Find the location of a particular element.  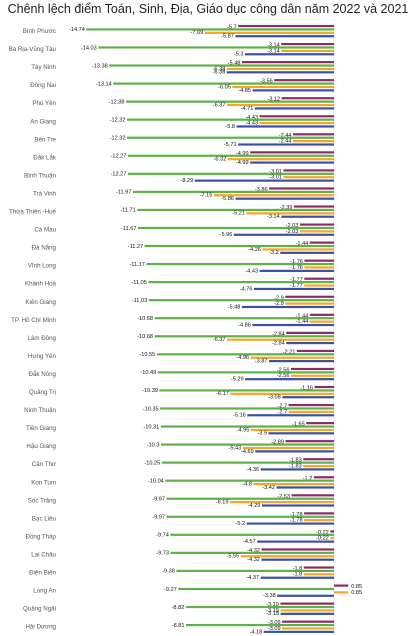

category-label: Khánh Hoà is located at coordinates (41, 284).